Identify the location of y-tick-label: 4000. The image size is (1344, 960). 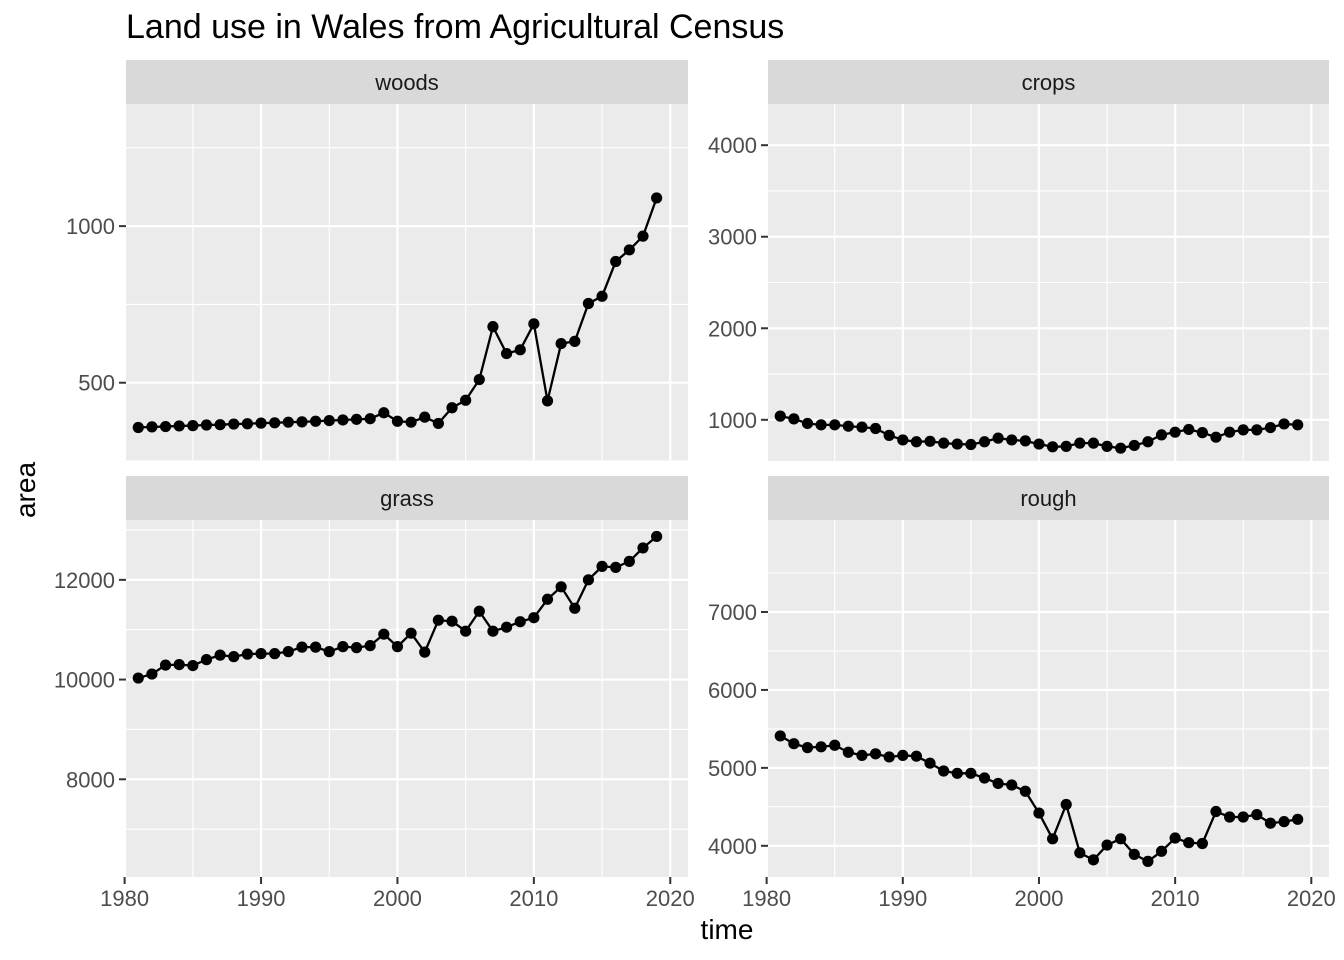
(732, 846).